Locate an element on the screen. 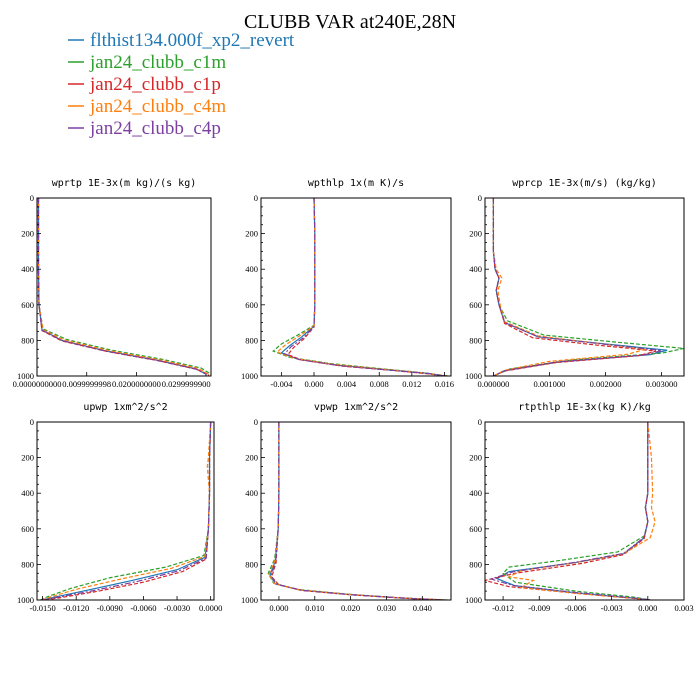  x-tick-label: -0.0090 is located at coordinates (110, 608).